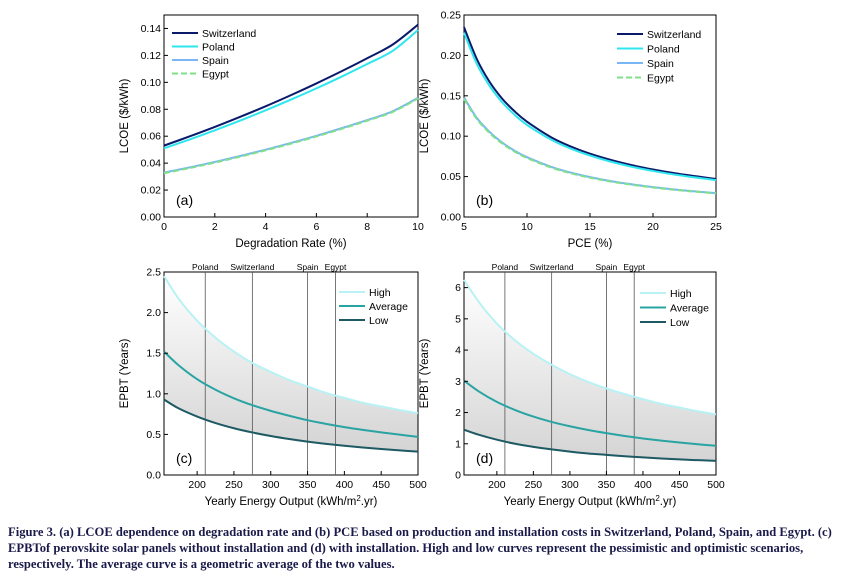 This screenshot has width=850, height=583. I want to click on marker-label-switzerland: Switzerland, so click(252, 267).